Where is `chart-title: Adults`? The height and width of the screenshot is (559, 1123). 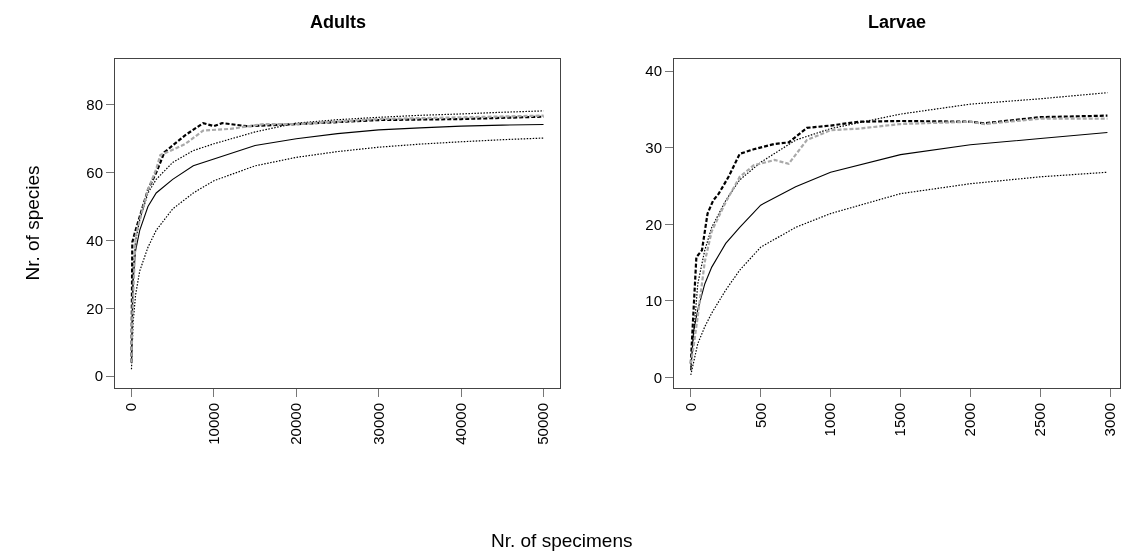 chart-title: Adults is located at coordinates (338, 22).